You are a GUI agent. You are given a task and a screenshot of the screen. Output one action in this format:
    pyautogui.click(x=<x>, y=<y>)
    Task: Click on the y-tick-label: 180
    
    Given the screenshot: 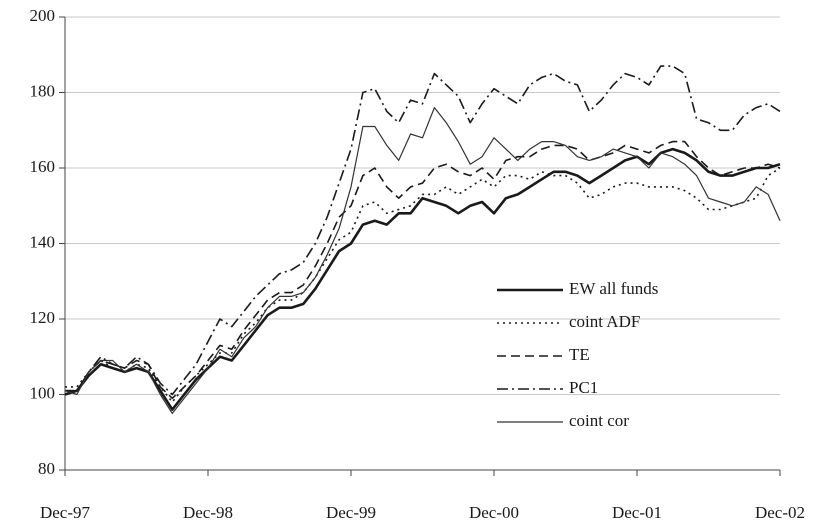 What is the action you would take?
    pyautogui.click(x=43, y=90)
    